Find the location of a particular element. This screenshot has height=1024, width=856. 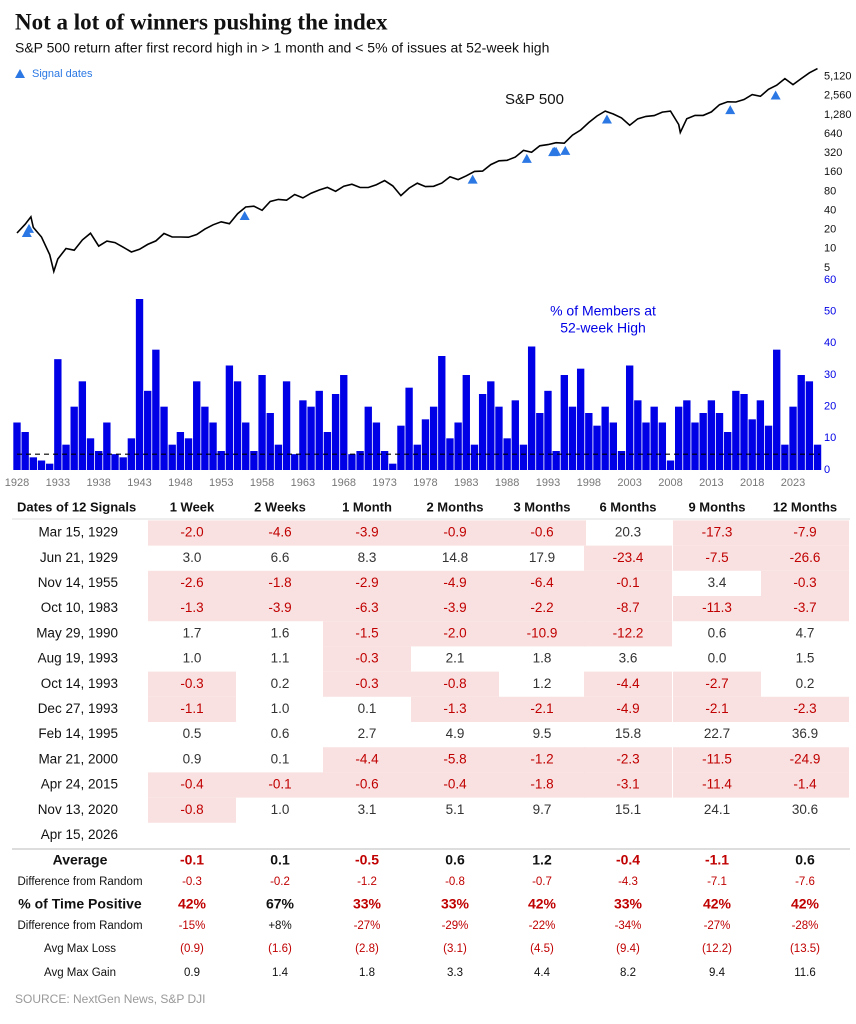

x-tick-label: 1993 is located at coordinates (548, 483).